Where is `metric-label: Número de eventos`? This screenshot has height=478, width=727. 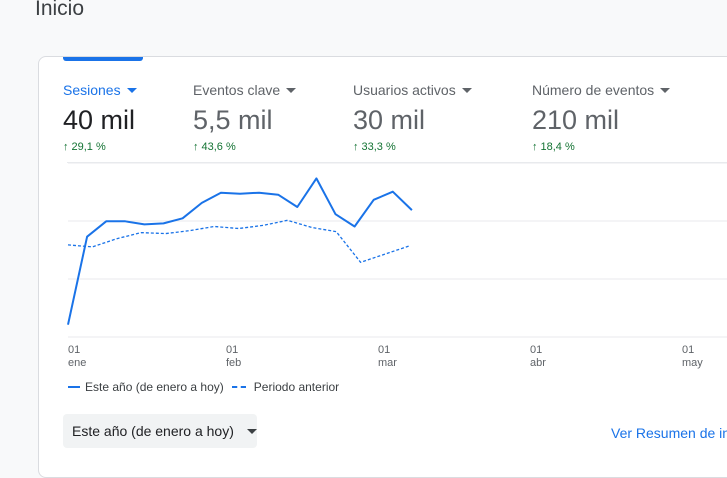 metric-label: Número de eventos is located at coordinates (593, 90).